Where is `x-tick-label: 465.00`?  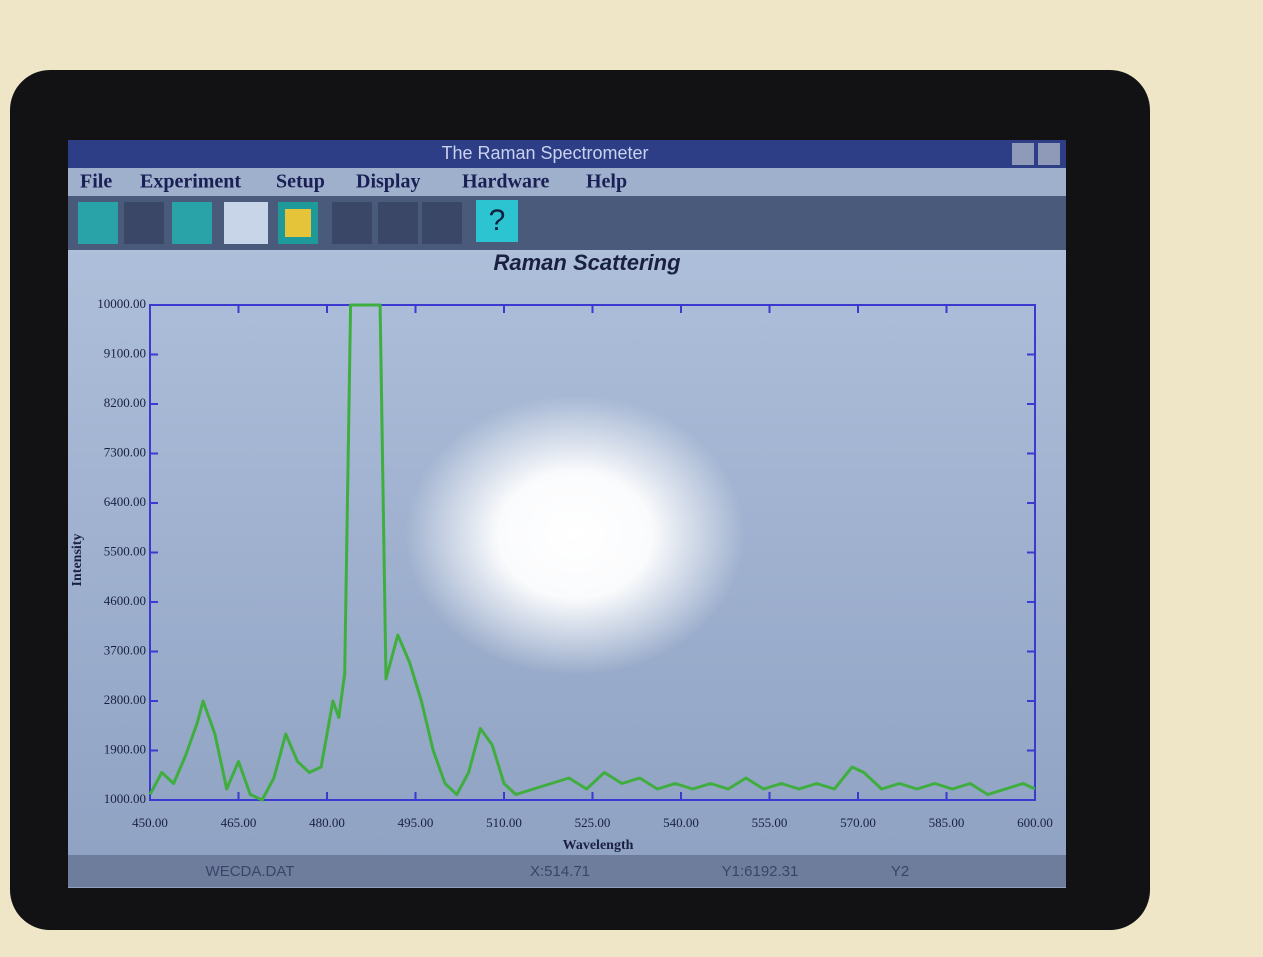 x-tick-label: 465.00 is located at coordinates (239, 822).